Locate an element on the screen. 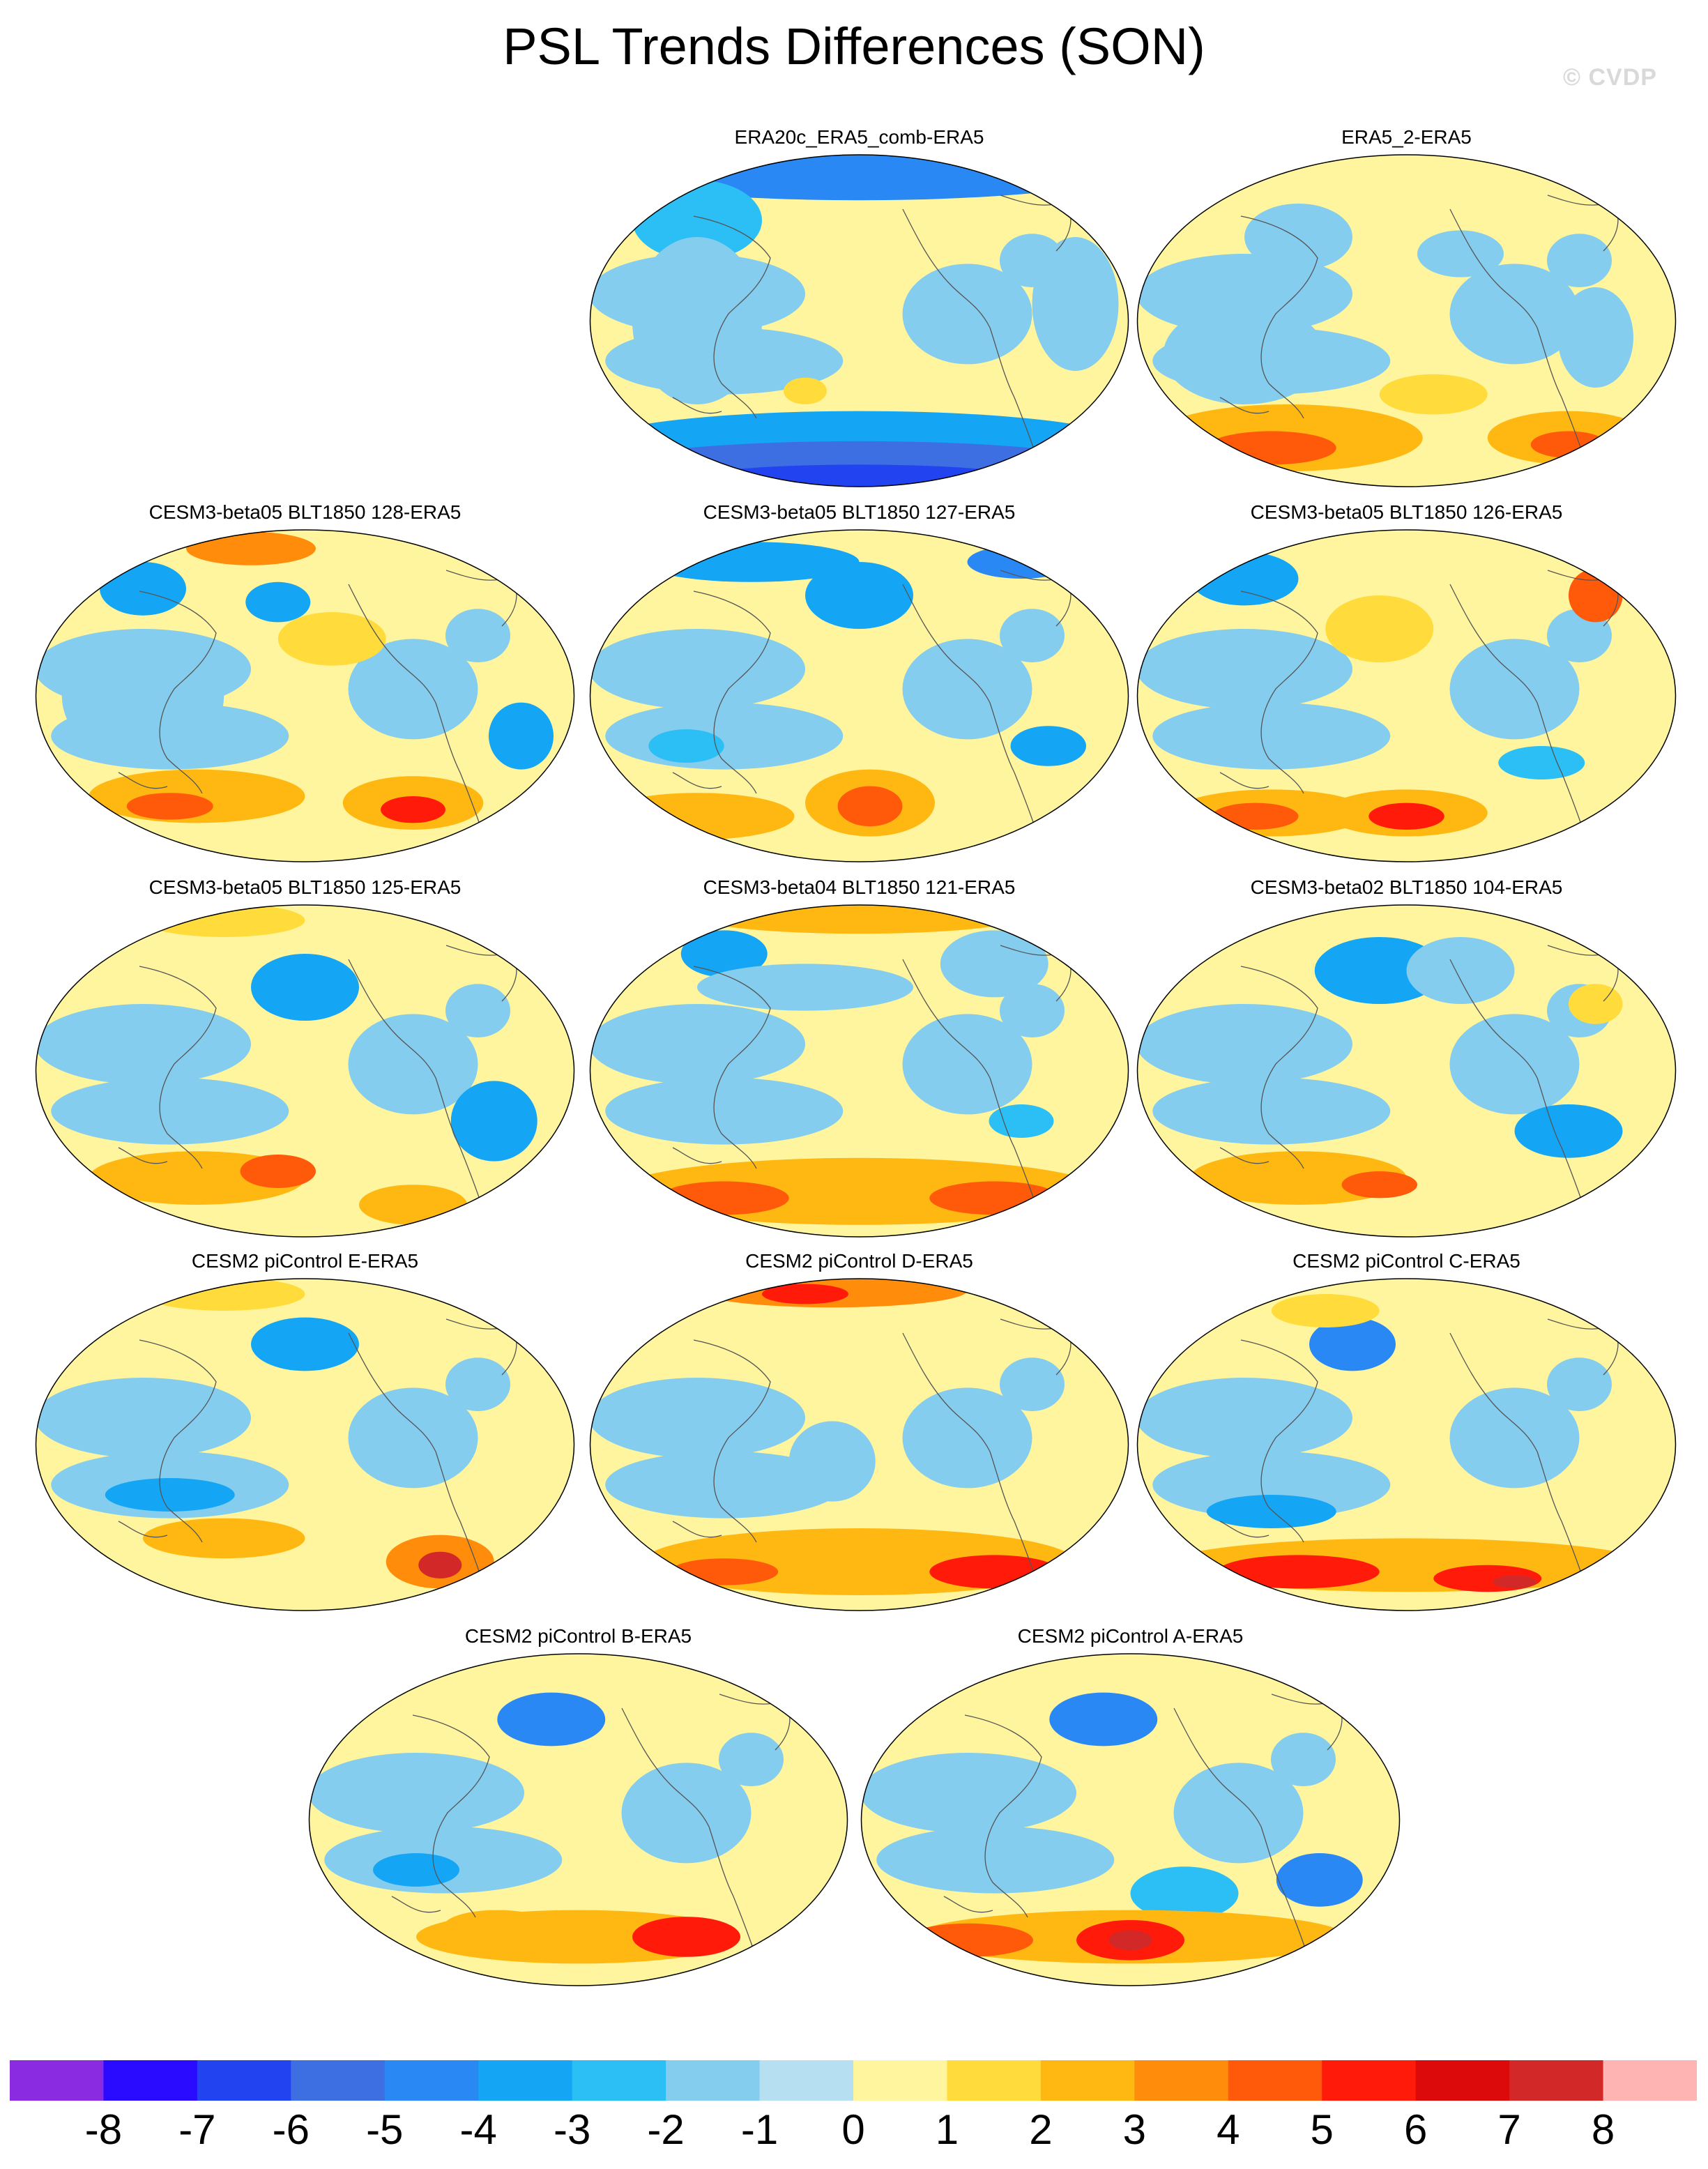  colorbar-tick-label: 0 is located at coordinates (853, 2129).